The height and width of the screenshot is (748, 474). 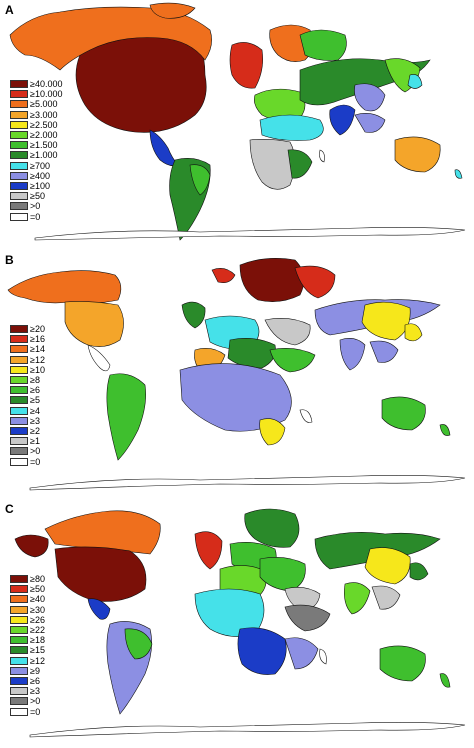 What do you see at coordinates (40, 165) in the screenshot?
I see `legend-label: ≥700` at bounding box center [40, 165].